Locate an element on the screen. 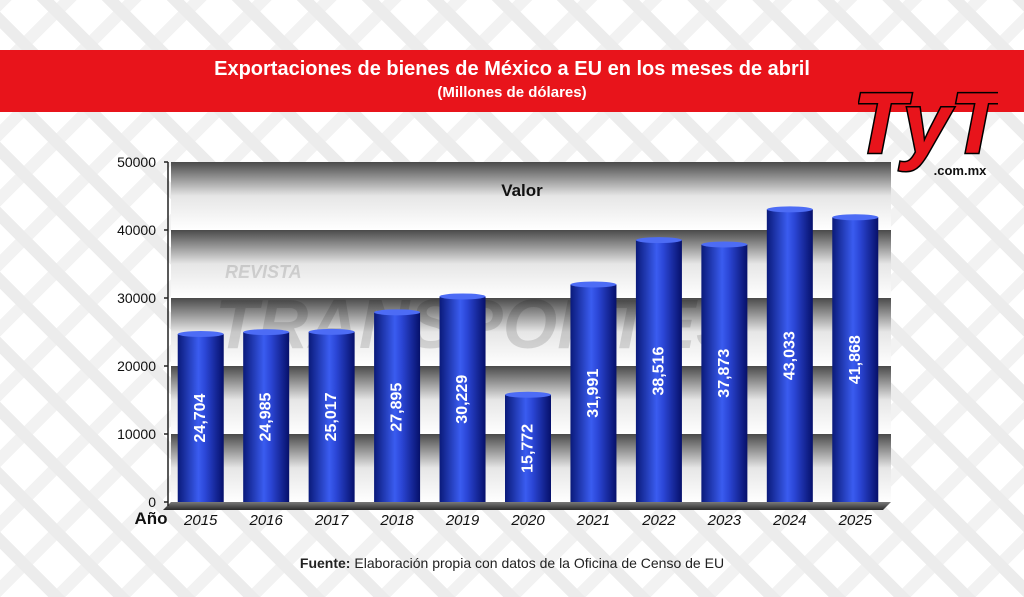 The image size is (1024, 597). bar-value-label: 38,516 is located at coordinates (658, 370).